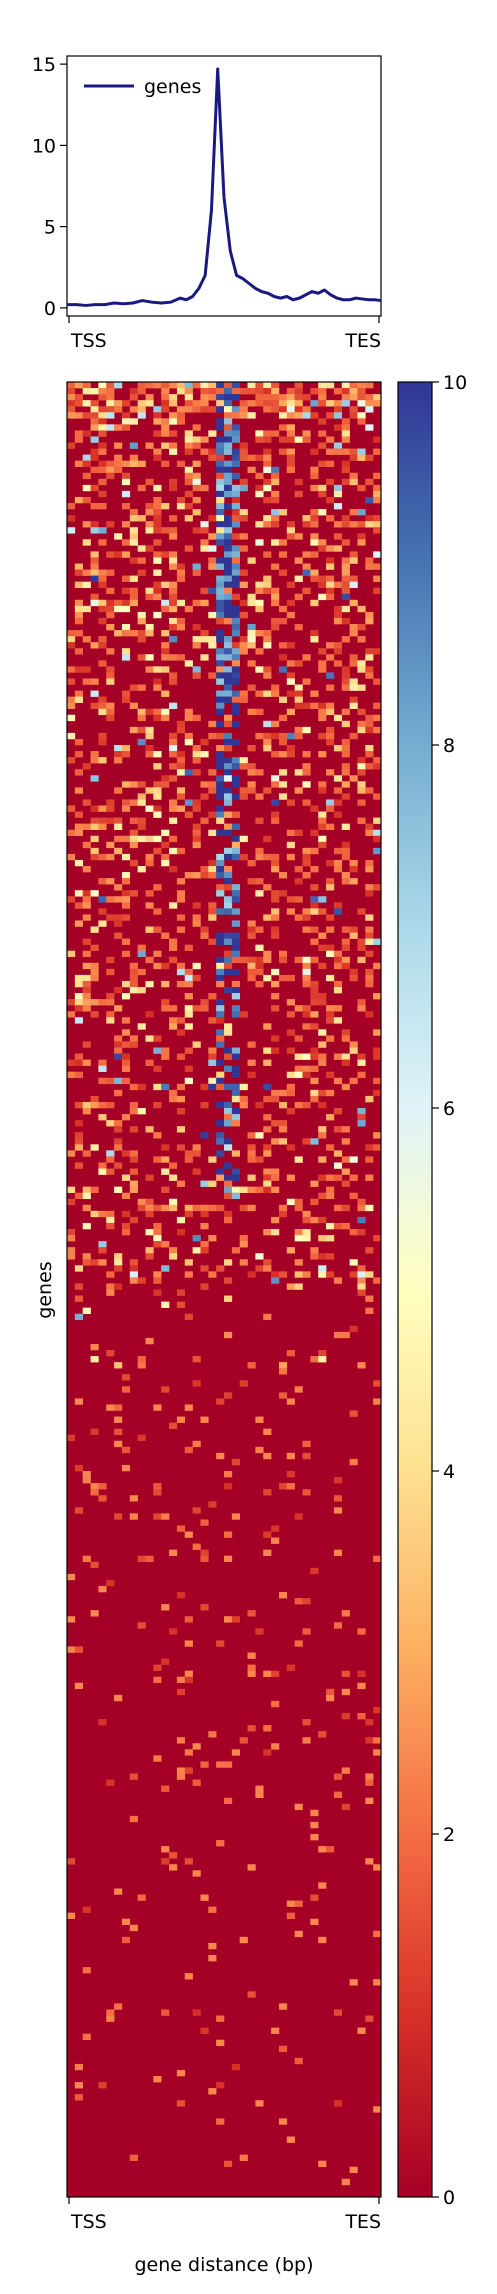  Describe the element at coordinates (455, 383) in the screenshot. I see `colorbar-tick-label: 10` at that location.